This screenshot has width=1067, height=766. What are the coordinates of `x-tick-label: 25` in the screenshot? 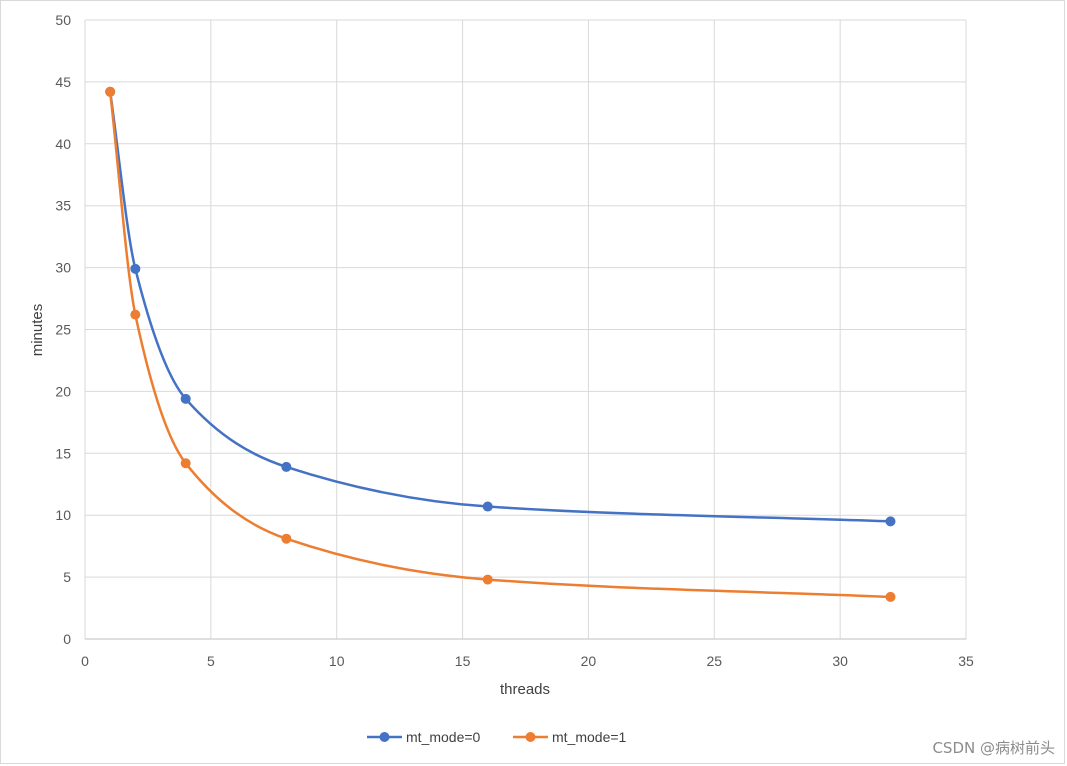 It's located at (714, 661).